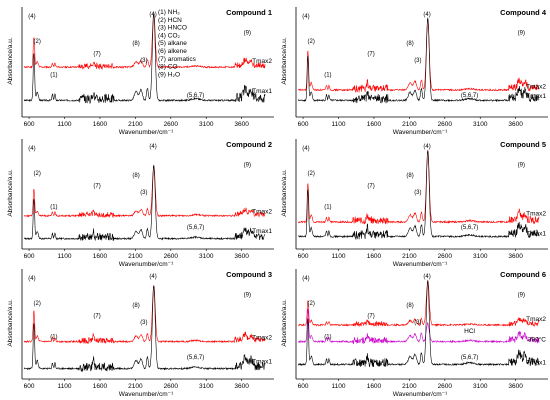 This screenshot has width=550, height=400. Describe the element at coordinates (65, 256) in the screenshot. I see `x-tick-label: 1100` at that location.